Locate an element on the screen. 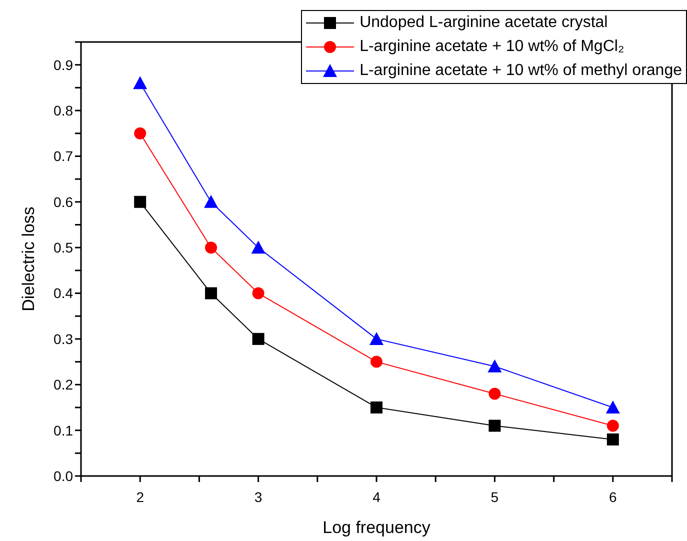 Image resolution: width=687 pixels, height=541 pixels. x-tick-label: 3 is located at coordinates (258, 496).